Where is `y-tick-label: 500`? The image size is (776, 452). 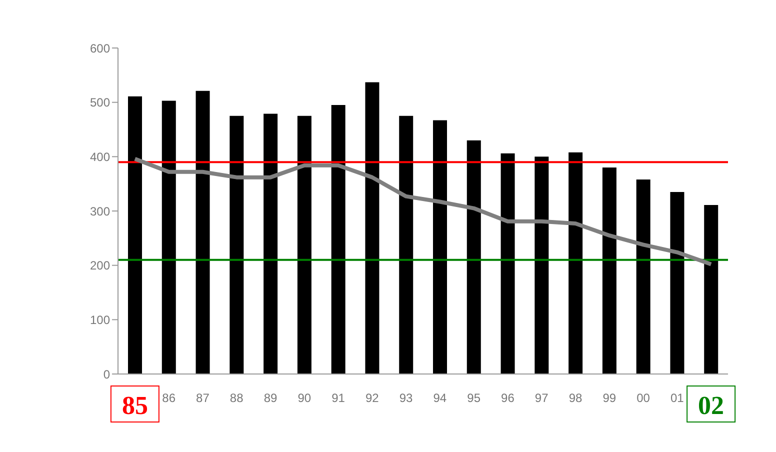
y-tick-label: 500 is located at coordinates (100, 103).